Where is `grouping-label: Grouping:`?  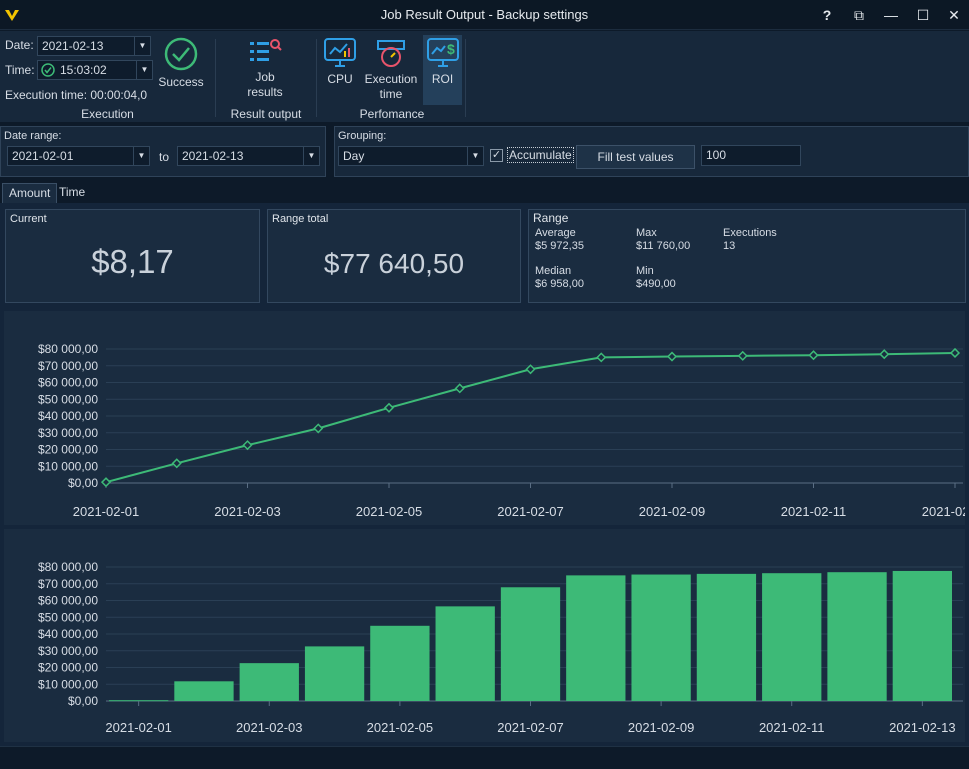 grouping-label: Grouping: is located at coordinates (362, 136).